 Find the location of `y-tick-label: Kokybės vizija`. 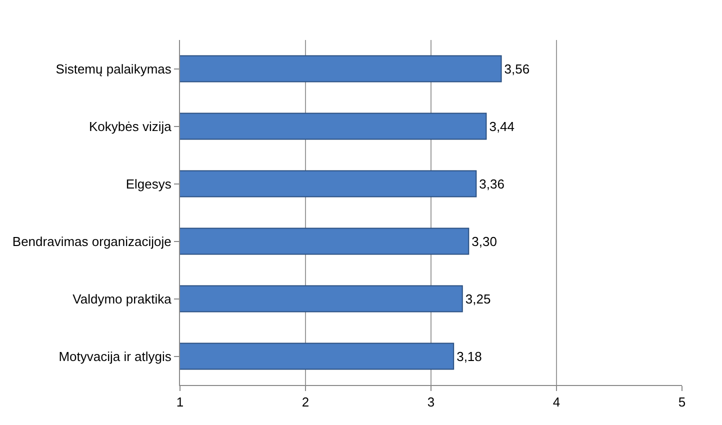

y-tick-label: Kokybės vizija is located at coordinates (130, 126).